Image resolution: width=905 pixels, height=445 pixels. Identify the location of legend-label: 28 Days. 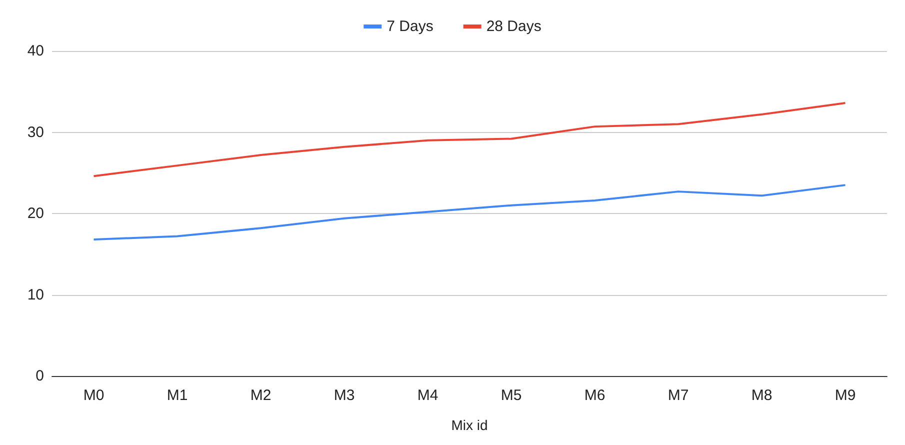
(514, 26).